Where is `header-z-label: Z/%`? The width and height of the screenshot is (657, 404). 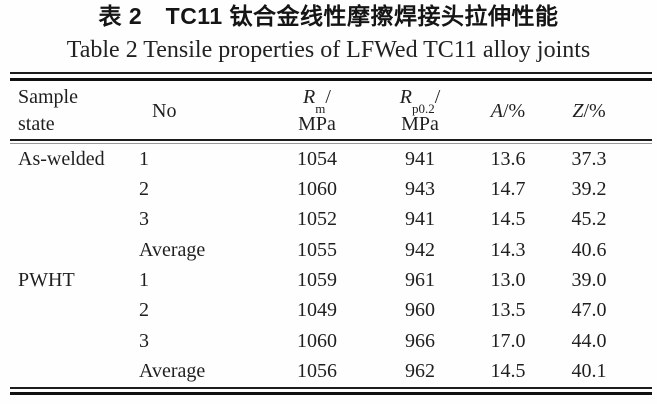
header-z-label: Z/% is located at coordinates (589, 111).